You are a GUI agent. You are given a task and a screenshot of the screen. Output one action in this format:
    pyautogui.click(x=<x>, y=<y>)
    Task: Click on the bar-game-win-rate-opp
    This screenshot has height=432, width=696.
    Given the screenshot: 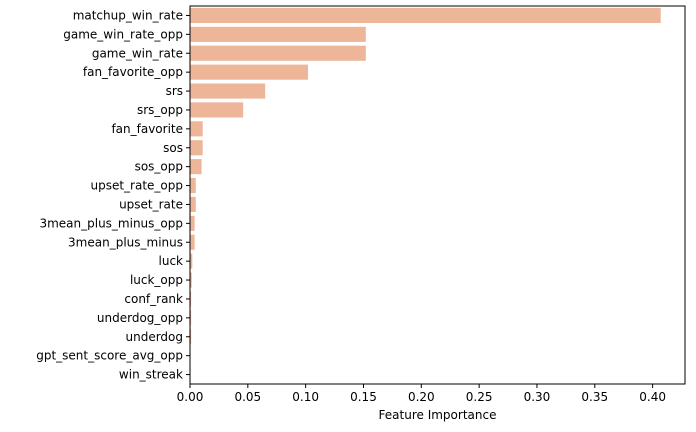 What is the action you would take?
    pyautogui.click(x=278, y=34)
    